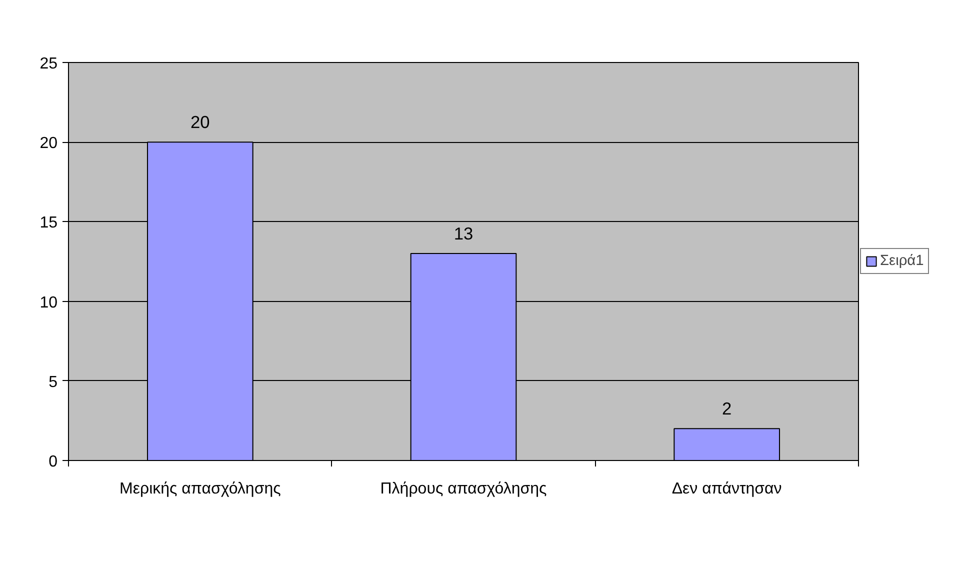  What do you see at coordinates (902, 261) in the screenshot?
I see `legend-label: Σειρά1` at bounding box center [902, 261].